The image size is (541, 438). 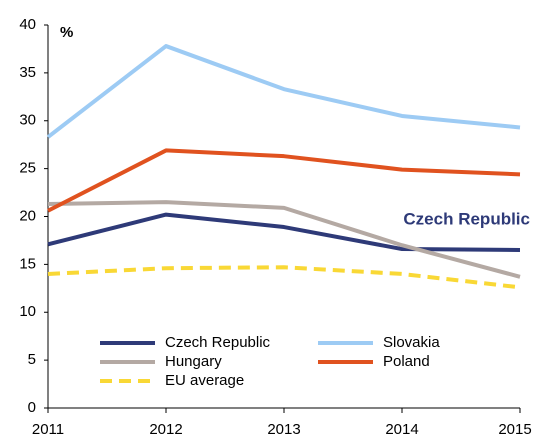 What do you see at coordinates (514, 429) in the screenshot?
I see `x-tick-label: 2015` at bounding box center [514, 429].